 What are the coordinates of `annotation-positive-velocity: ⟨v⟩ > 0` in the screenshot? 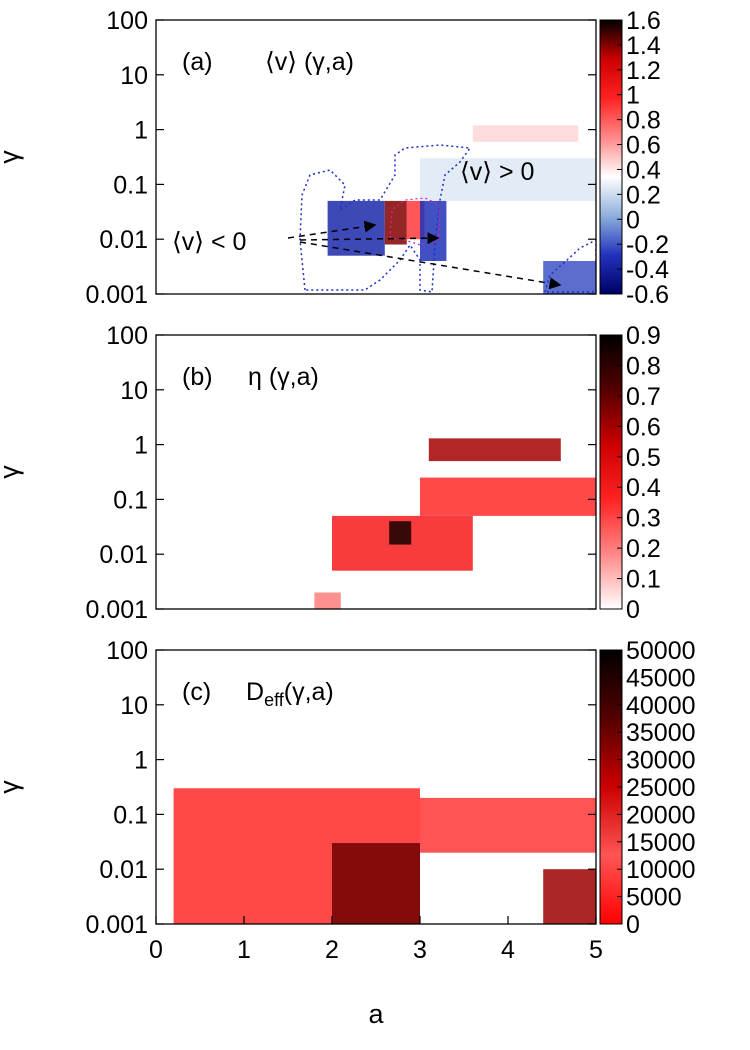 It's located at (497, 172).